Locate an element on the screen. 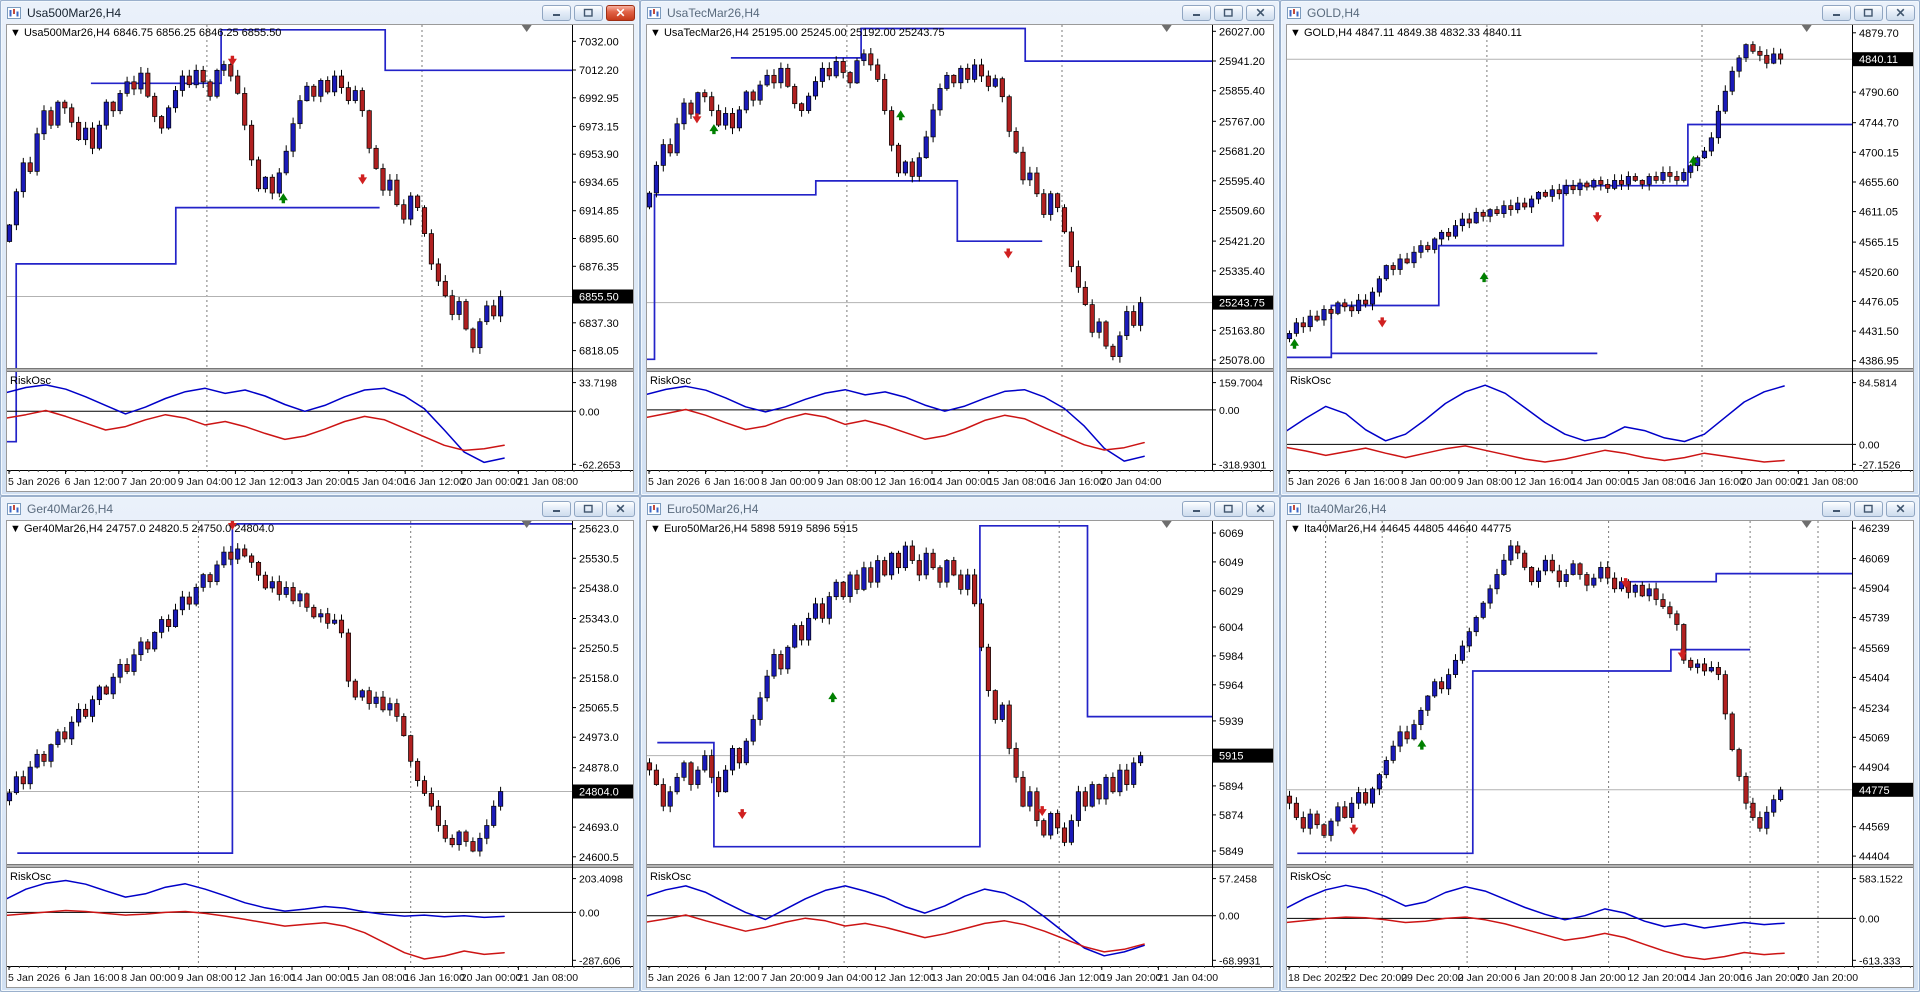 The width and height of the screenshot is (1920, 992). time-tick-label: 13 Jan 20:00 is located at coordinates (321, 482).